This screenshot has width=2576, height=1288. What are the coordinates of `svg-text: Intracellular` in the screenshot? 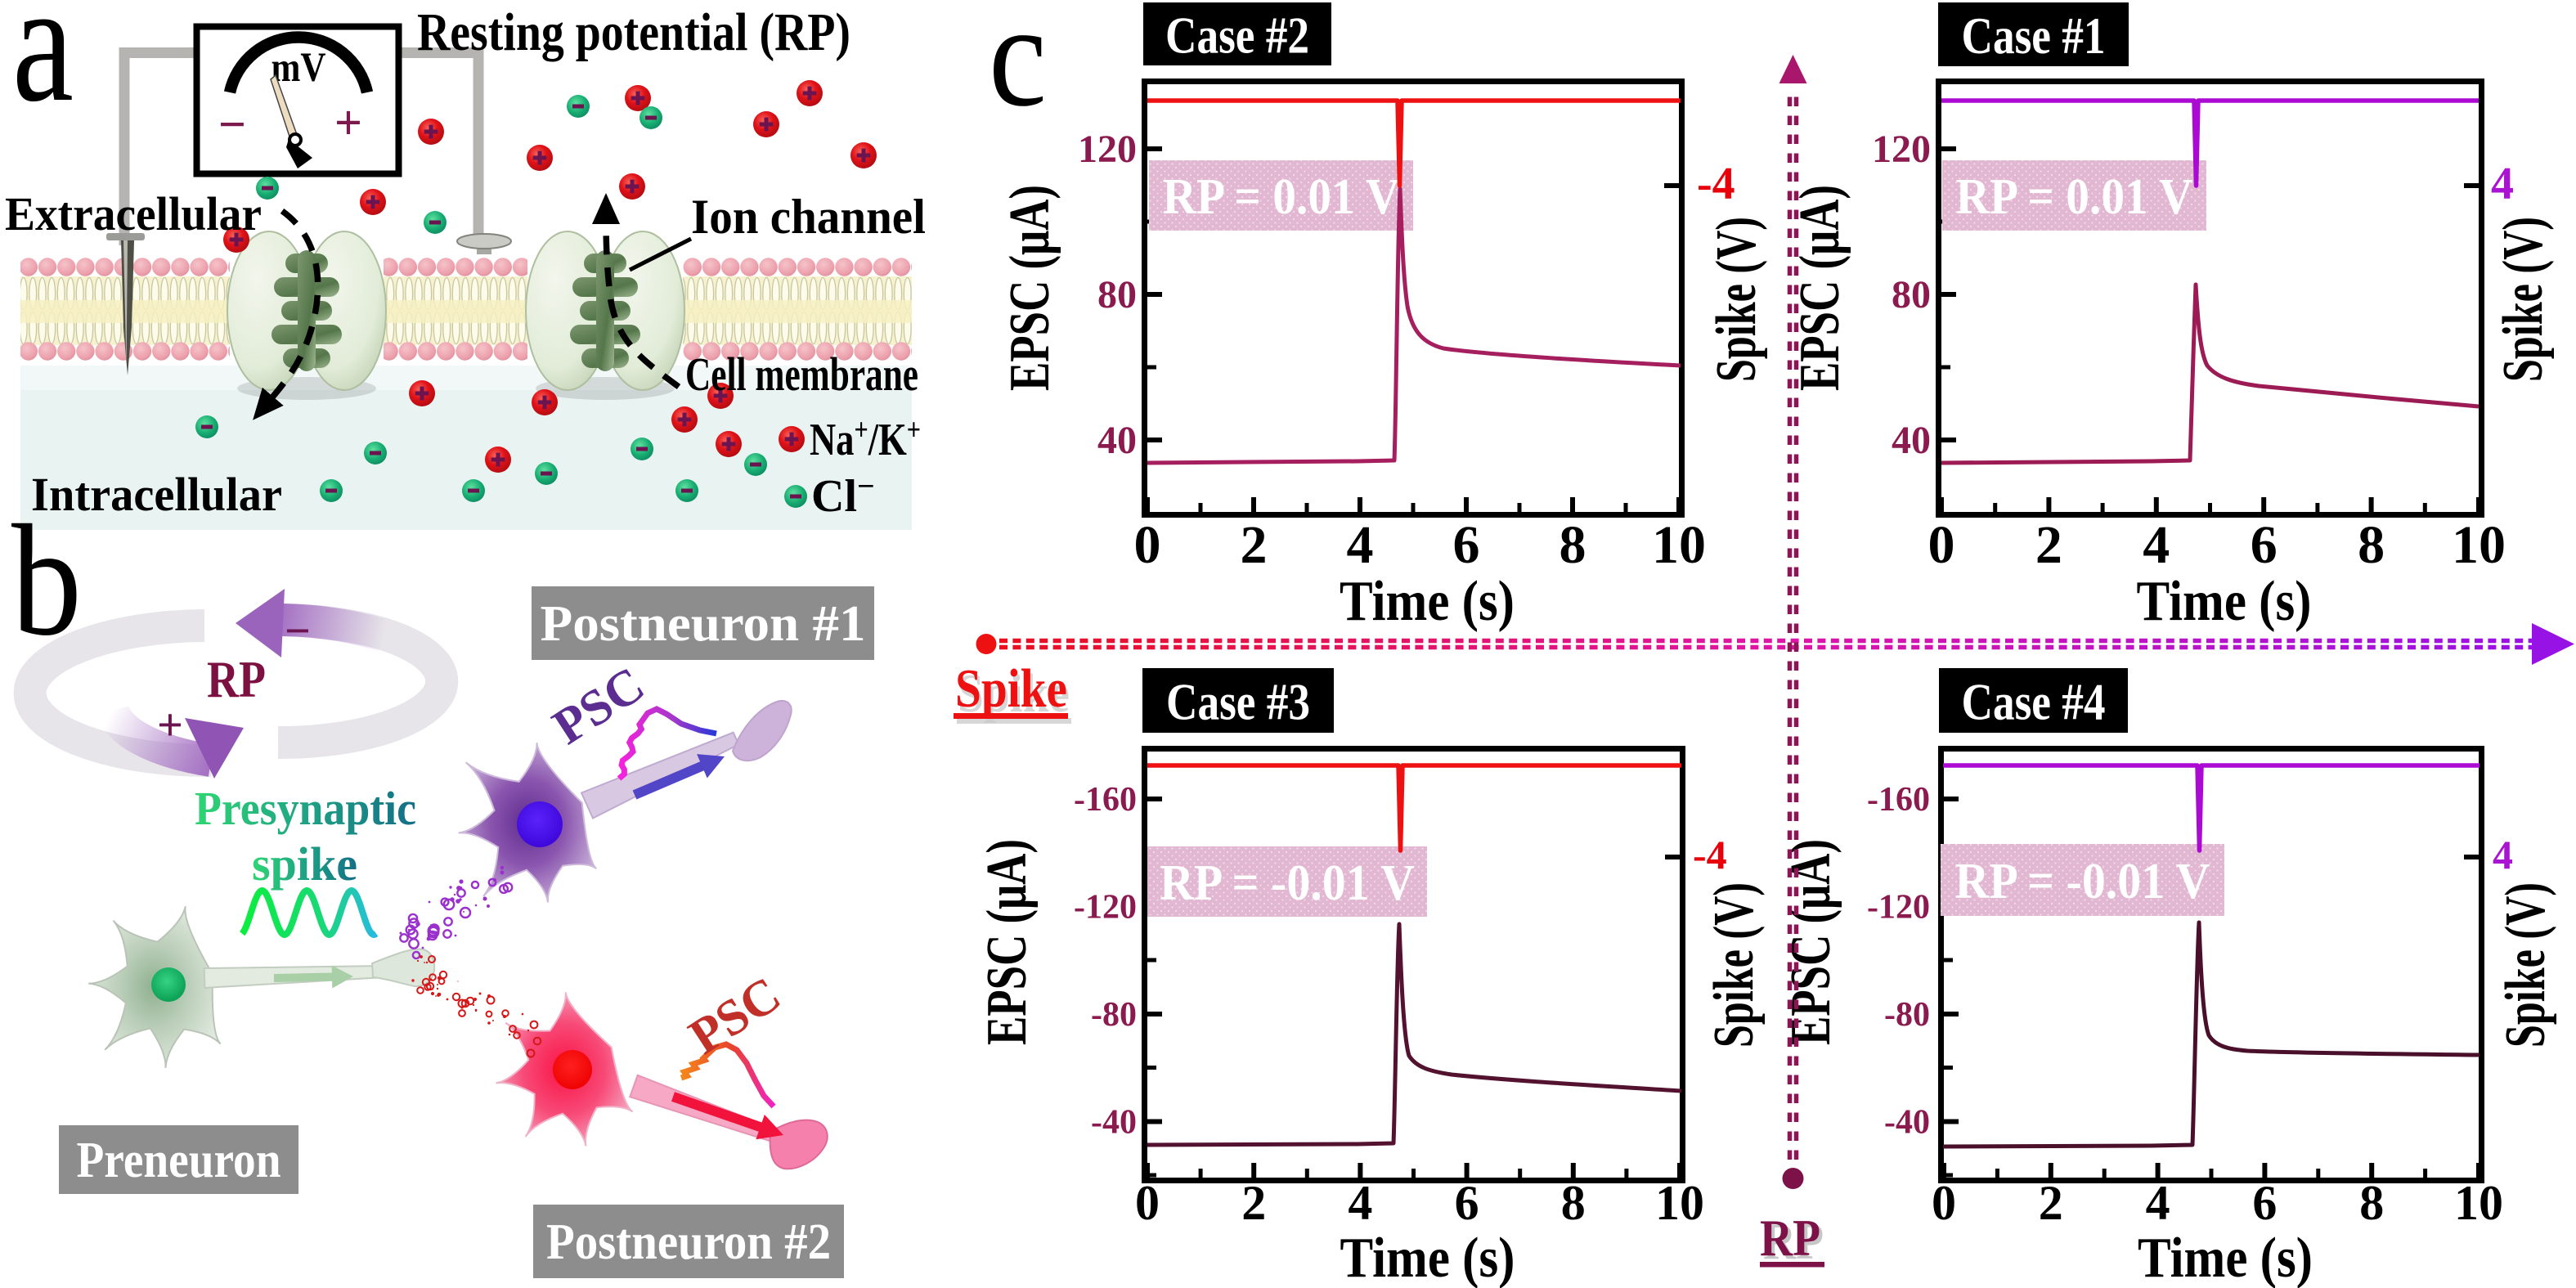 It's located at (156, 495).